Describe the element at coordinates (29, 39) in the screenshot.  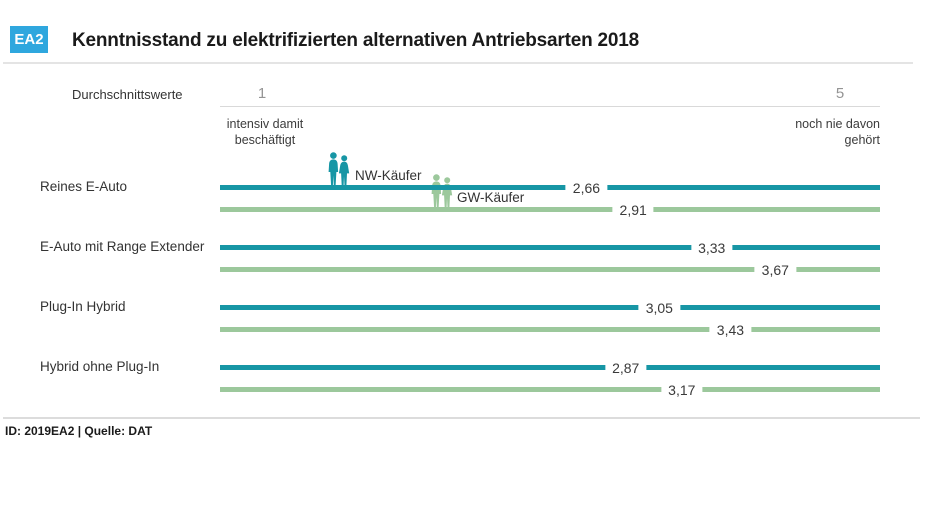
I see `figure-id-badge: EA2` at that location.